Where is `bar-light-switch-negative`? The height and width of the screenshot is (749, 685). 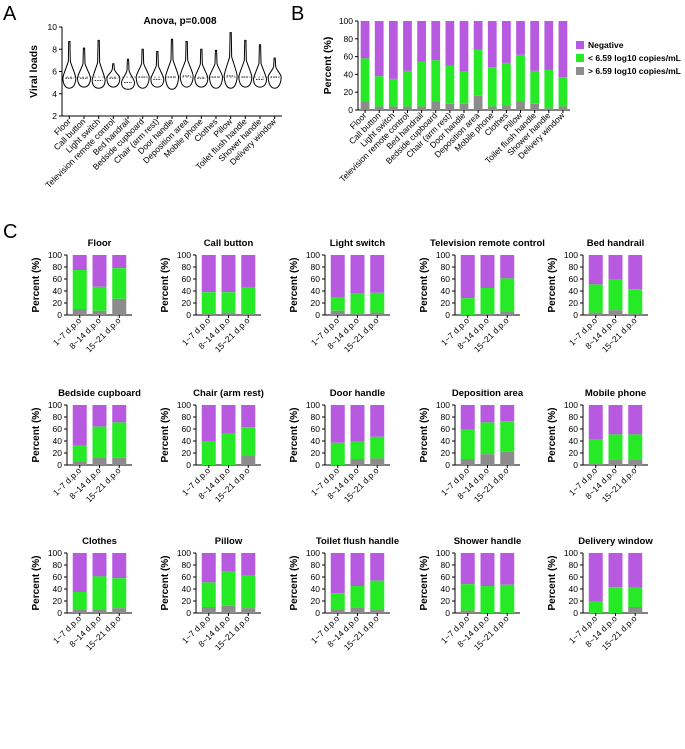
bar-light-switch-negative is located at coordinates (393, 50).